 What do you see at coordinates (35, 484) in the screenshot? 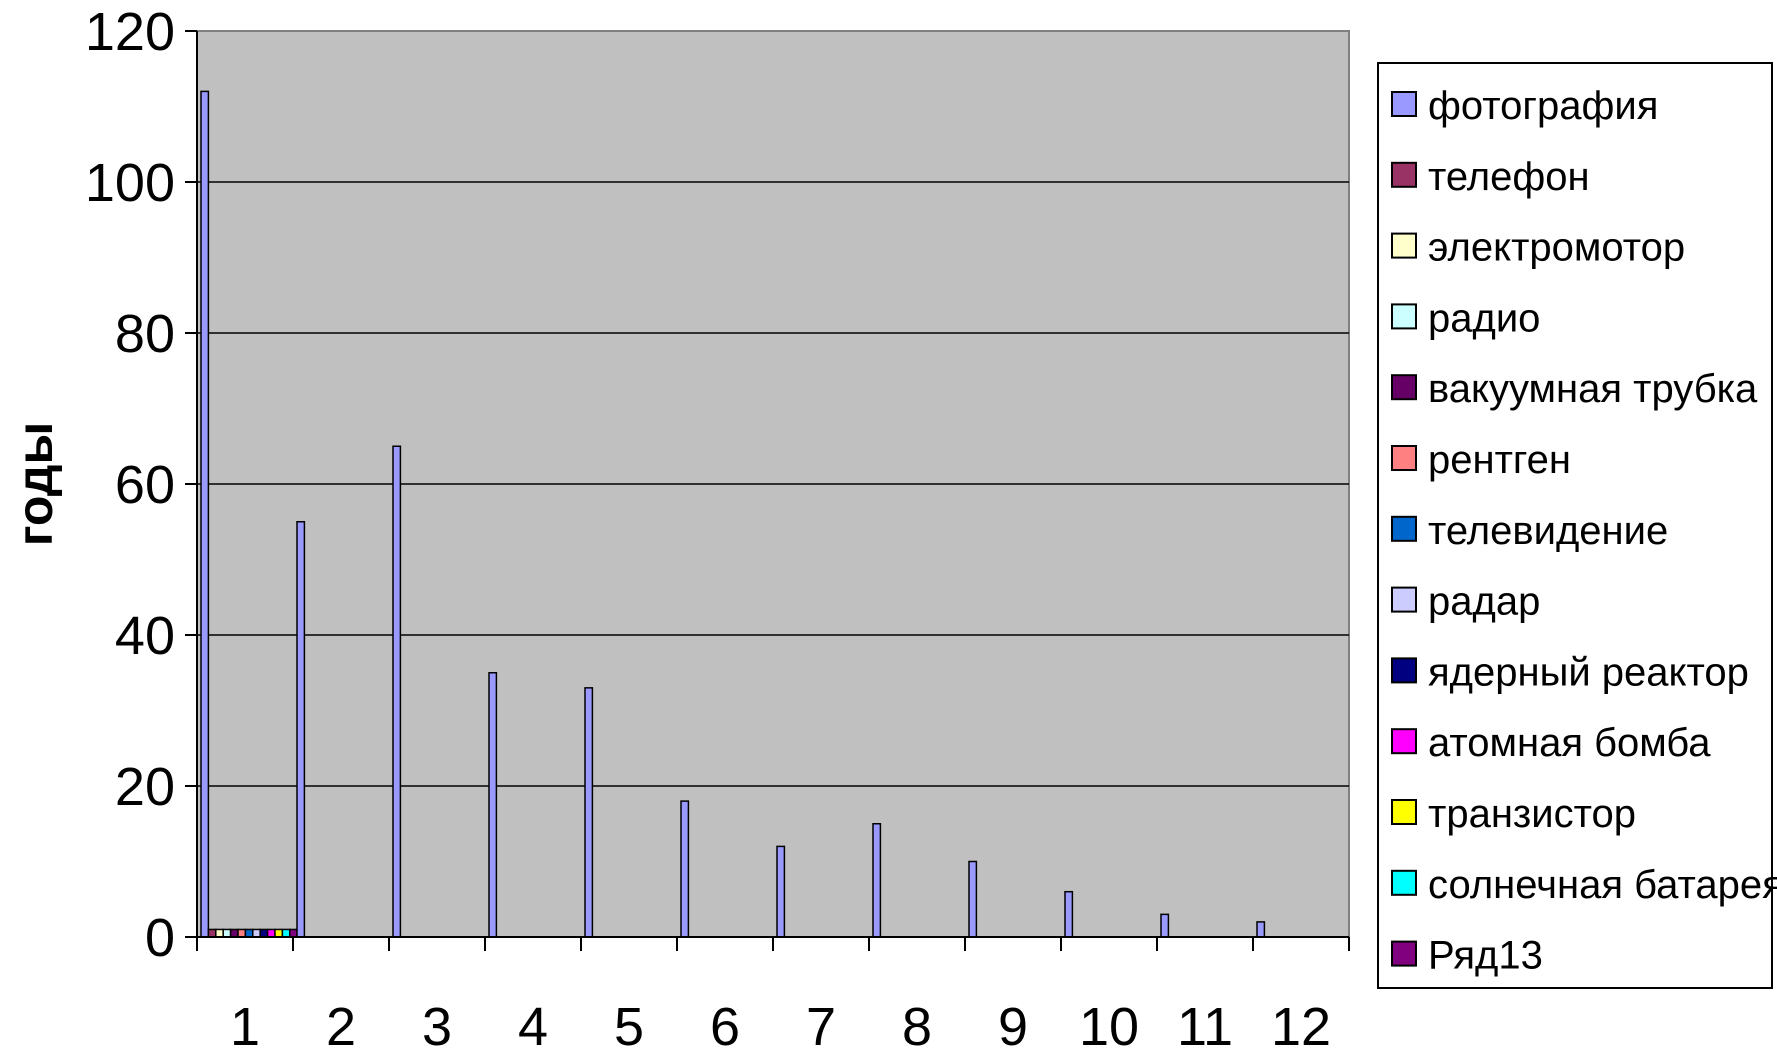
I see `y-axis-title: годы` at bounding box center [35, 484].